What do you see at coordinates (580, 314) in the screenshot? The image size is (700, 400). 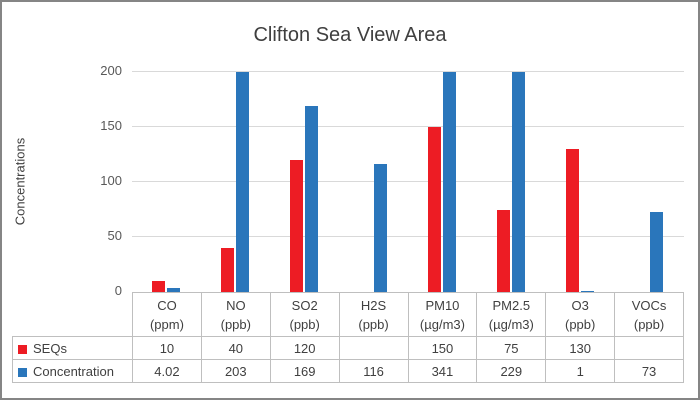 I see `table-header-o3: O3 (ppb)` at bounding box center [580, 314].